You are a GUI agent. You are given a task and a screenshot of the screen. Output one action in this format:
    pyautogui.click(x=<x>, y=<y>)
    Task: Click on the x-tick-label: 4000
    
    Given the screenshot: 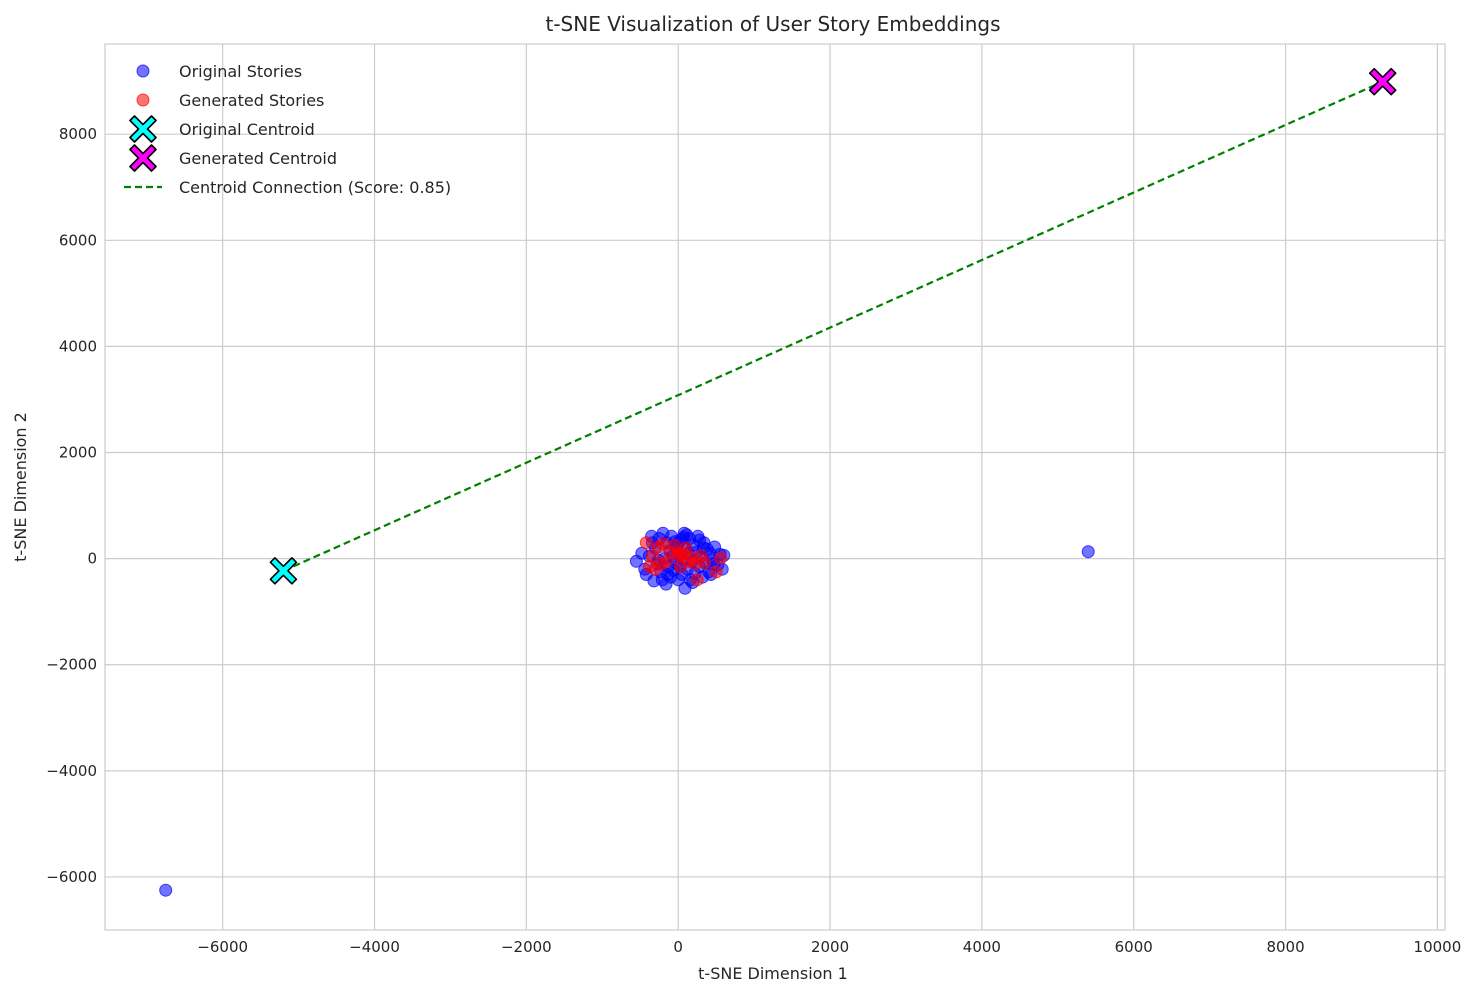 What is the action you would take?
    pyautogui.click(x=982, y=947)
    